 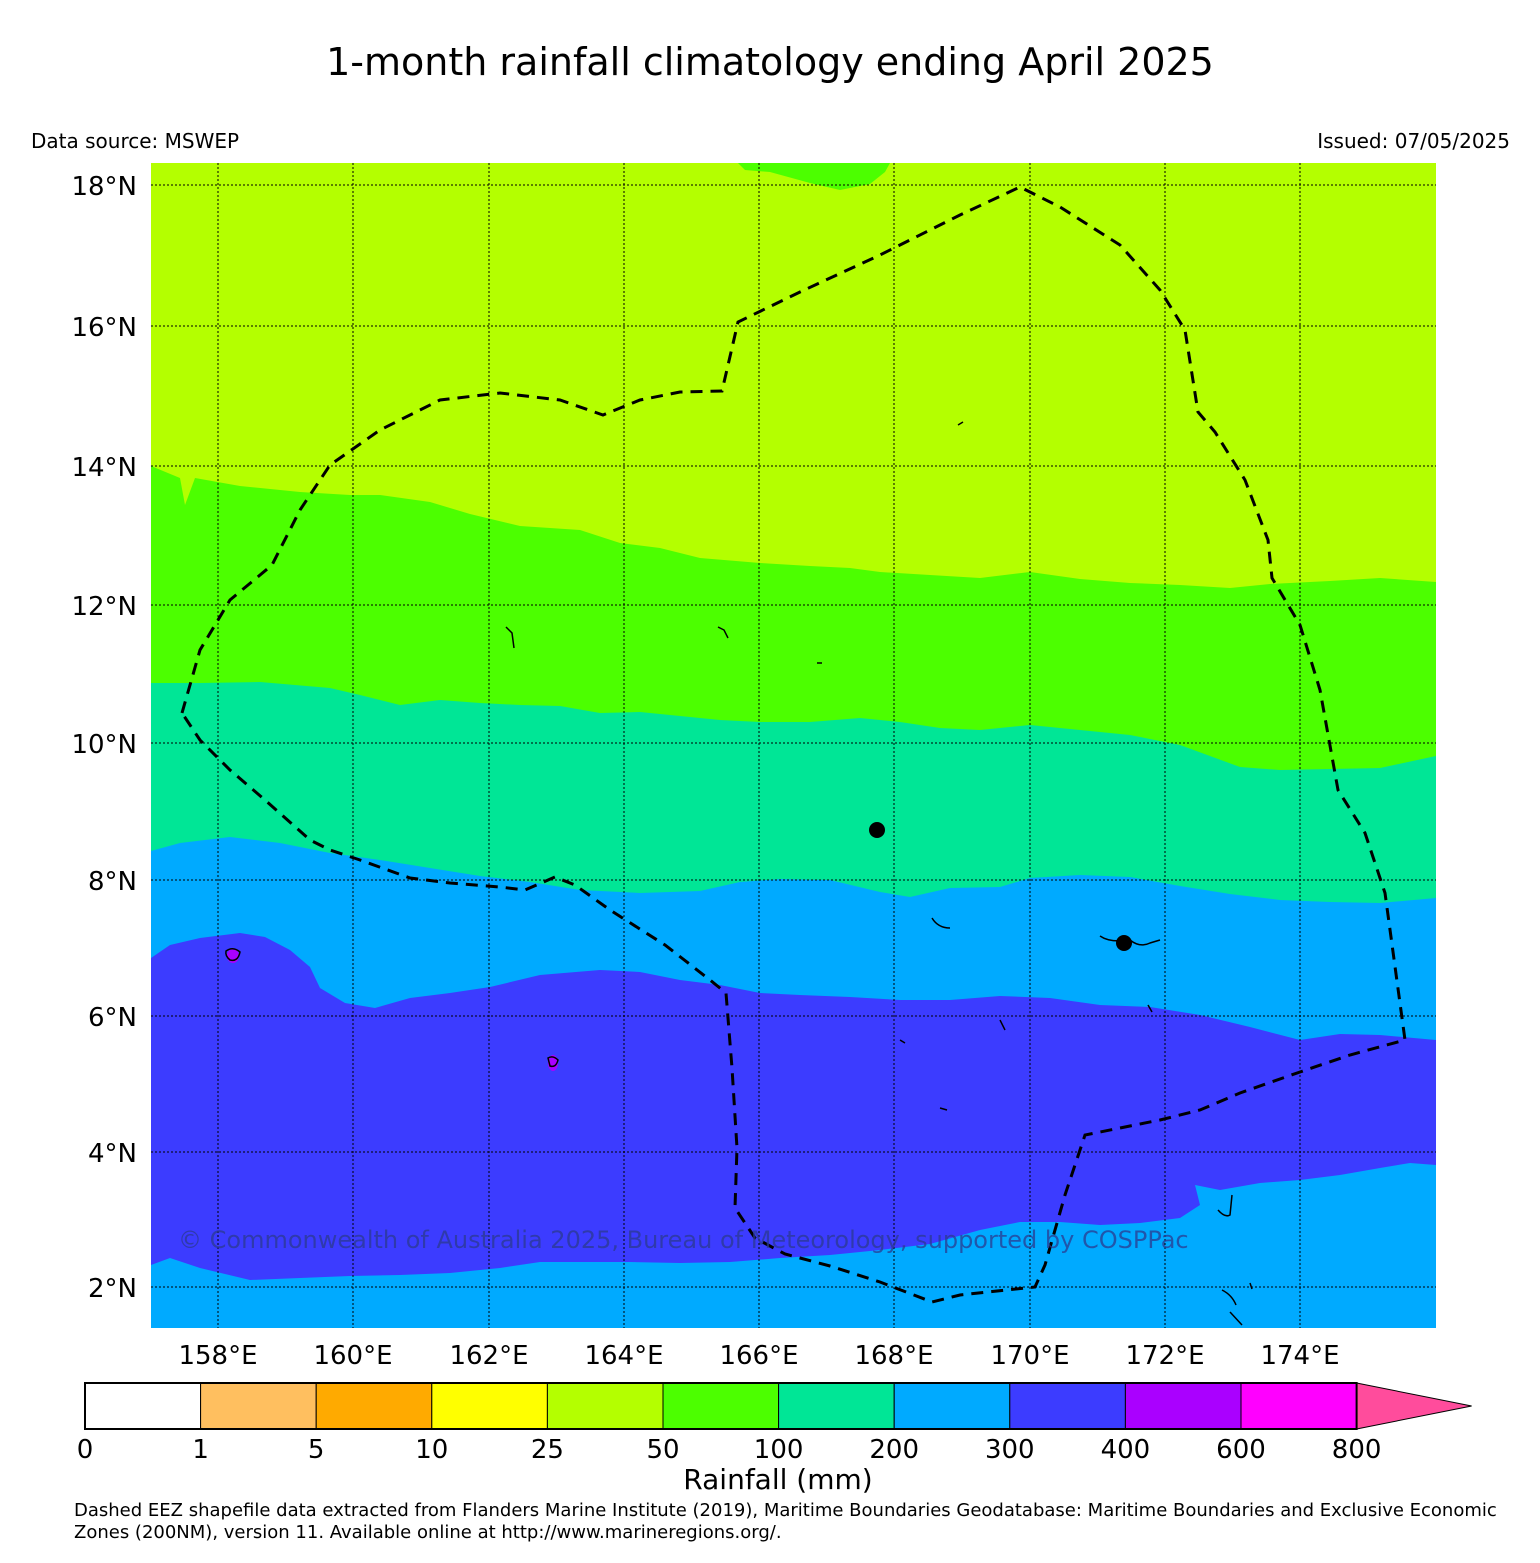 I want to click on latitude-tick-label: 8°N, so click(x=112, y=882).